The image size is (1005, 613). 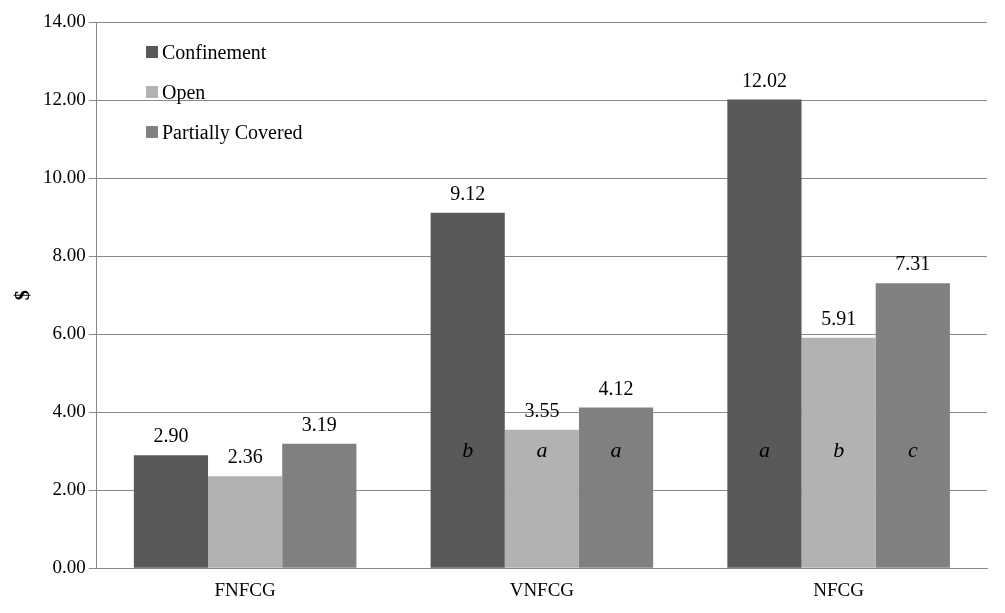 What do you see at coordinates (64, 177) in the screenshot?
I see `y-tick-label: 10.00` at bounding box center [64, 177].